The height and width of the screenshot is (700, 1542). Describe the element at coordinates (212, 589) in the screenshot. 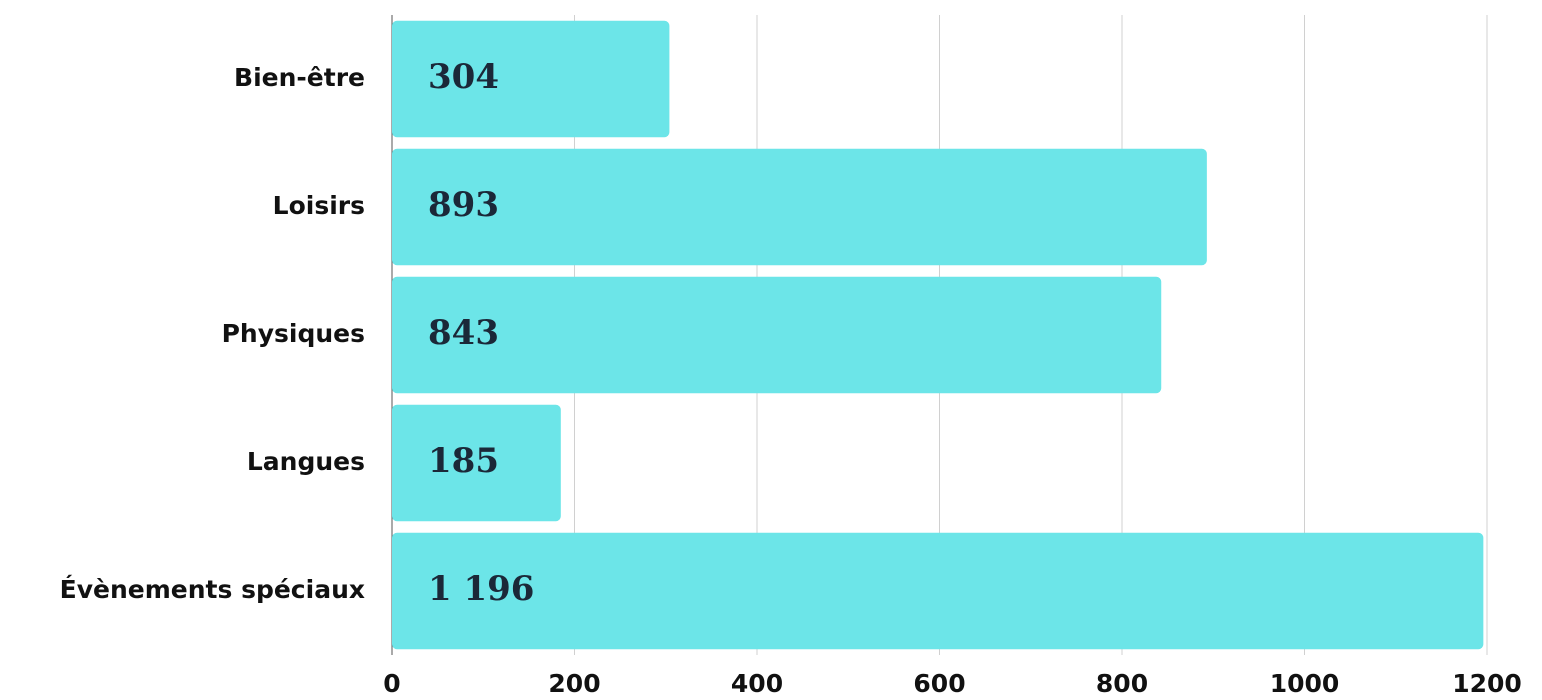

I see `y-tick-label: Évènements spéciaux` at that location.